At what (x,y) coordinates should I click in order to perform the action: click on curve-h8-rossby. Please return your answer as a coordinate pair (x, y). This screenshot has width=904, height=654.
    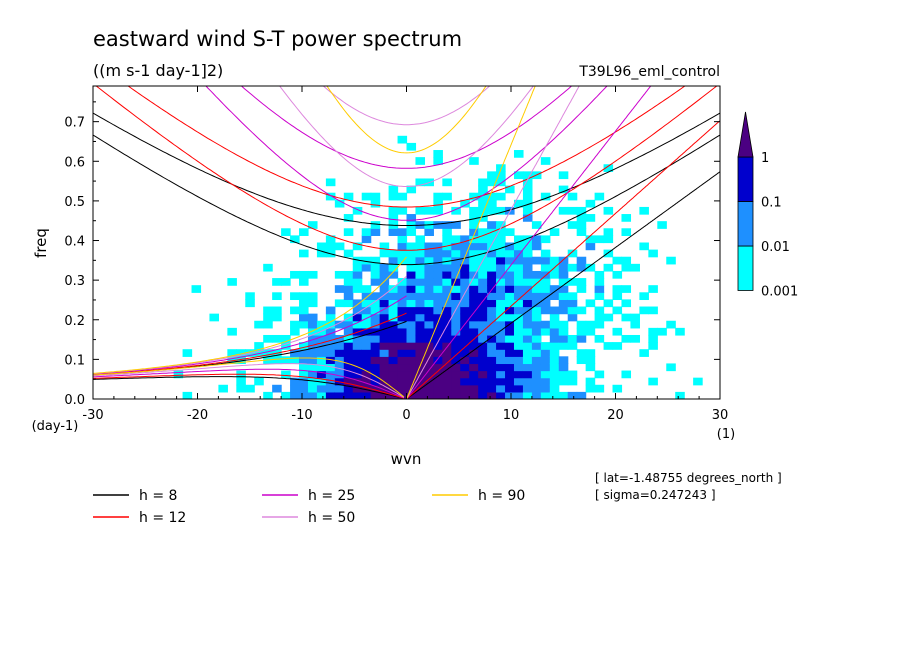
    Looking at the image, I should click on (249, 387).